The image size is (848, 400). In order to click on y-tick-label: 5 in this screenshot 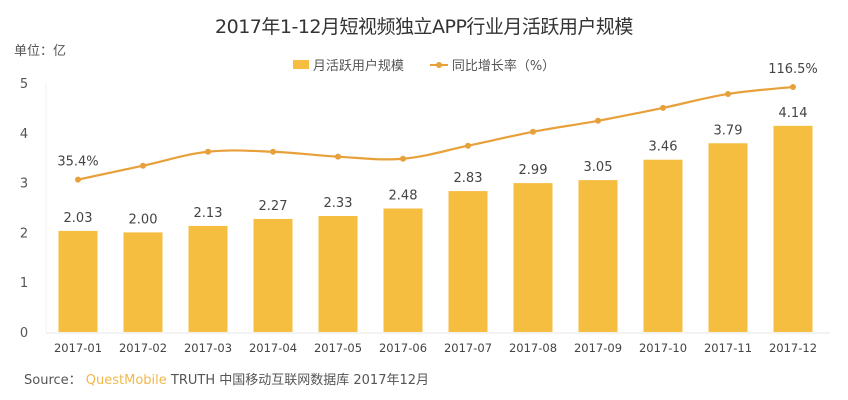, I will do `click(24, 84)`.